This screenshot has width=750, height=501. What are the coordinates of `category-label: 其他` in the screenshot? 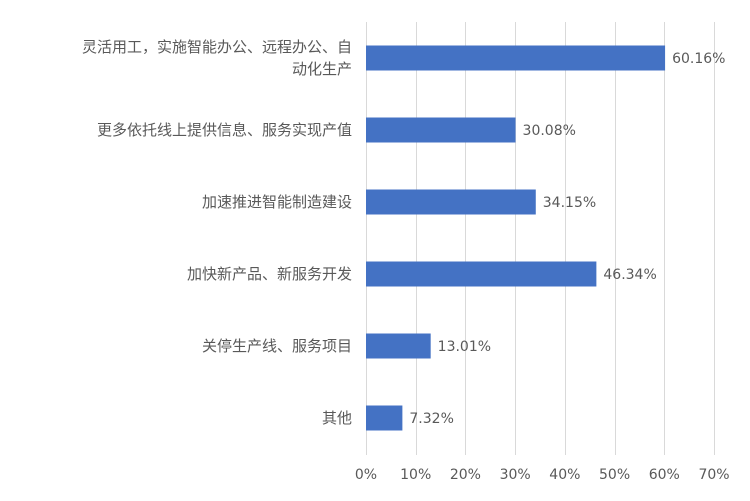 It's located at (337, 418).